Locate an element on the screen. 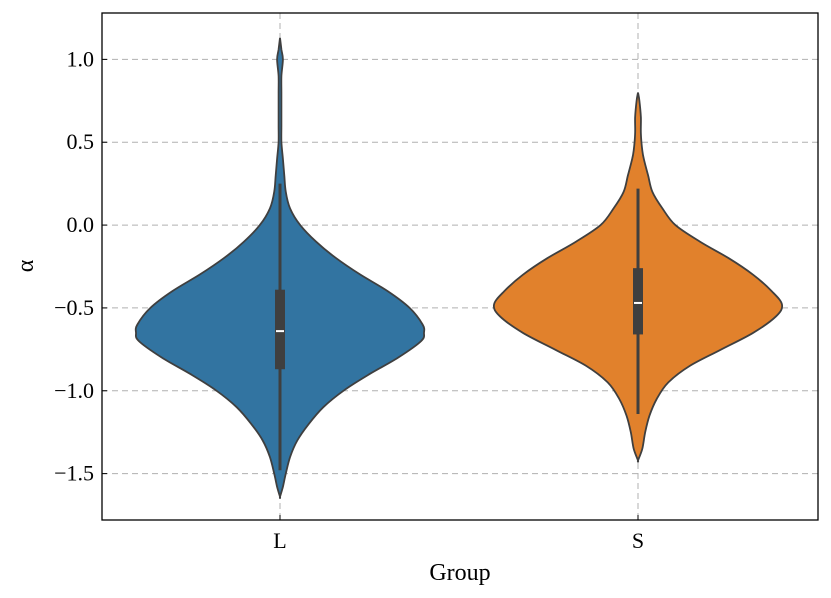 This screenshot has width=831, height=598. y-axis-label: α is located at coordinates (26, 265).